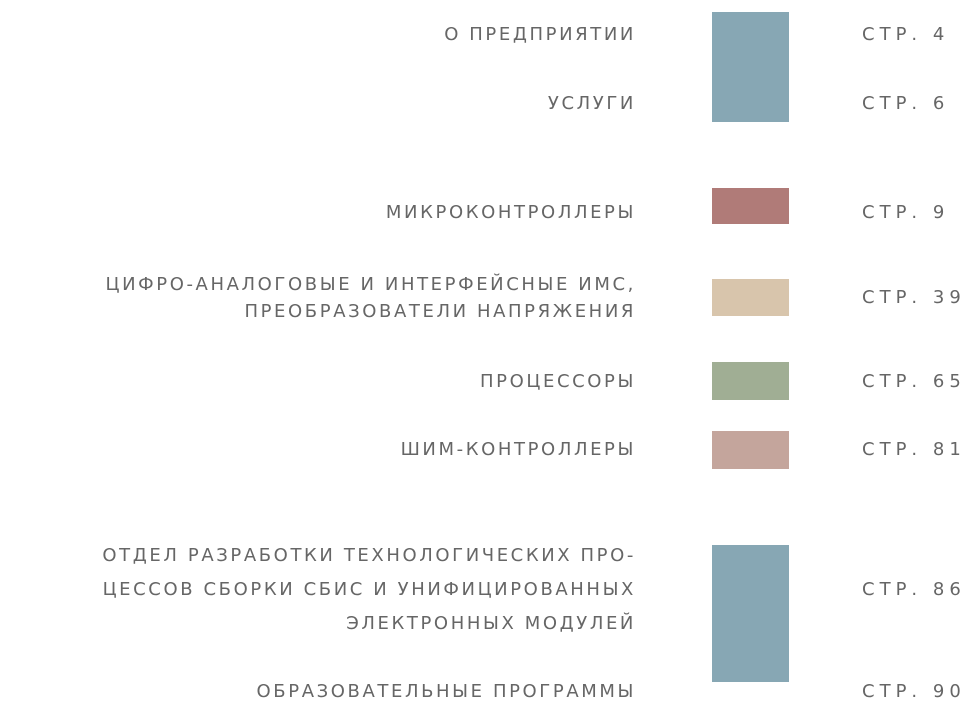 This screenshot has height=706, width=980. I want to click on entry-title: УСЛУГИ, so click(591, 103).